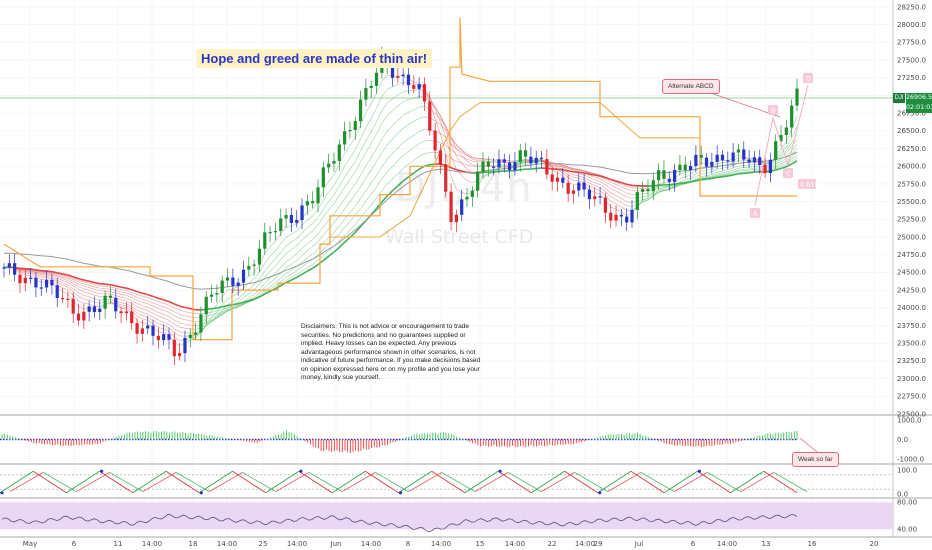 The width and height of the screenshot is (932, 550). Describe the element at coordinates (399, 523) in the screenshot. I see `rsi-line` at that location.